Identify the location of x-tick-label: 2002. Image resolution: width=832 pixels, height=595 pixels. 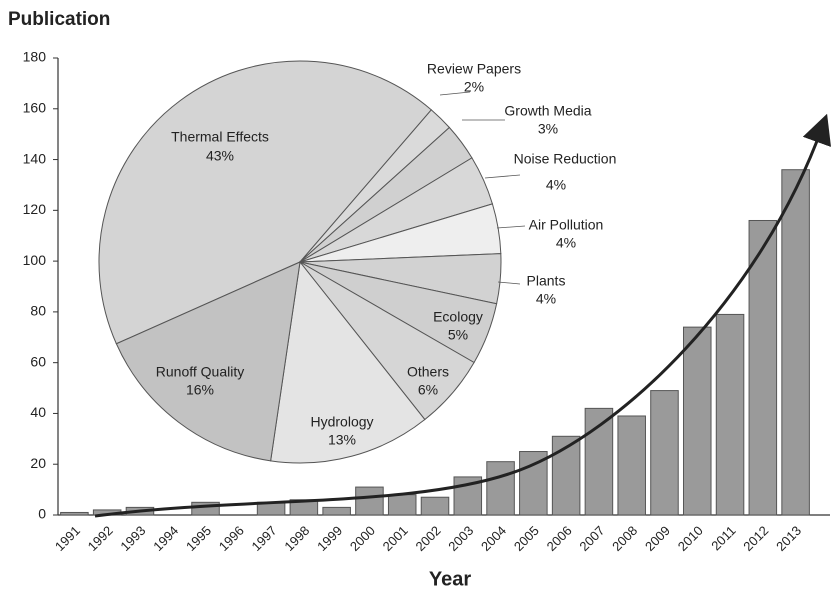
(427, 538).